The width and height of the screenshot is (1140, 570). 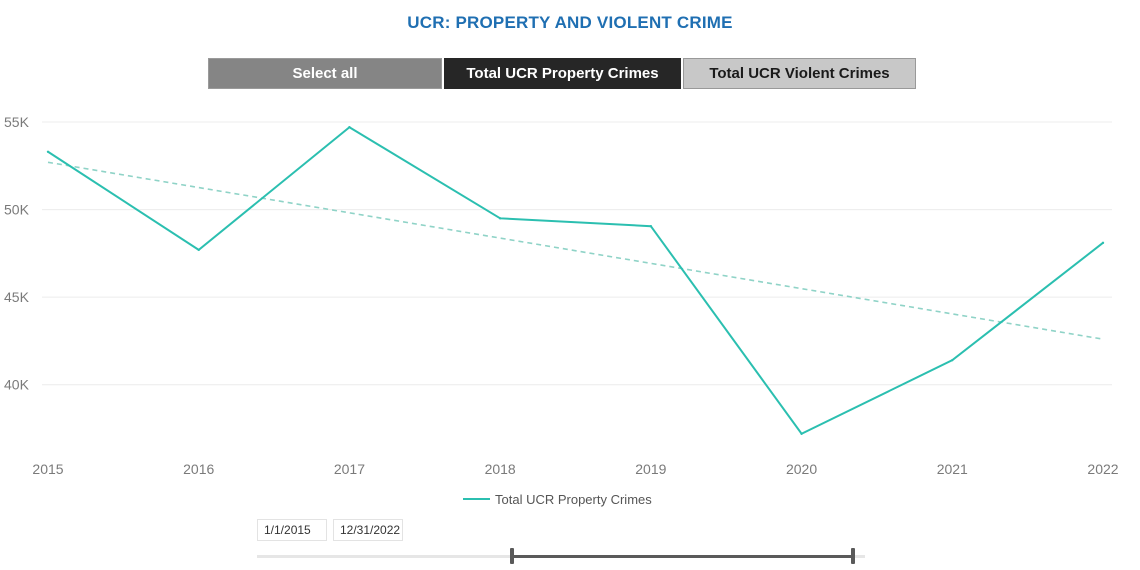 I want to click on x-tick-label: 2015, so click(x=47, y=469).